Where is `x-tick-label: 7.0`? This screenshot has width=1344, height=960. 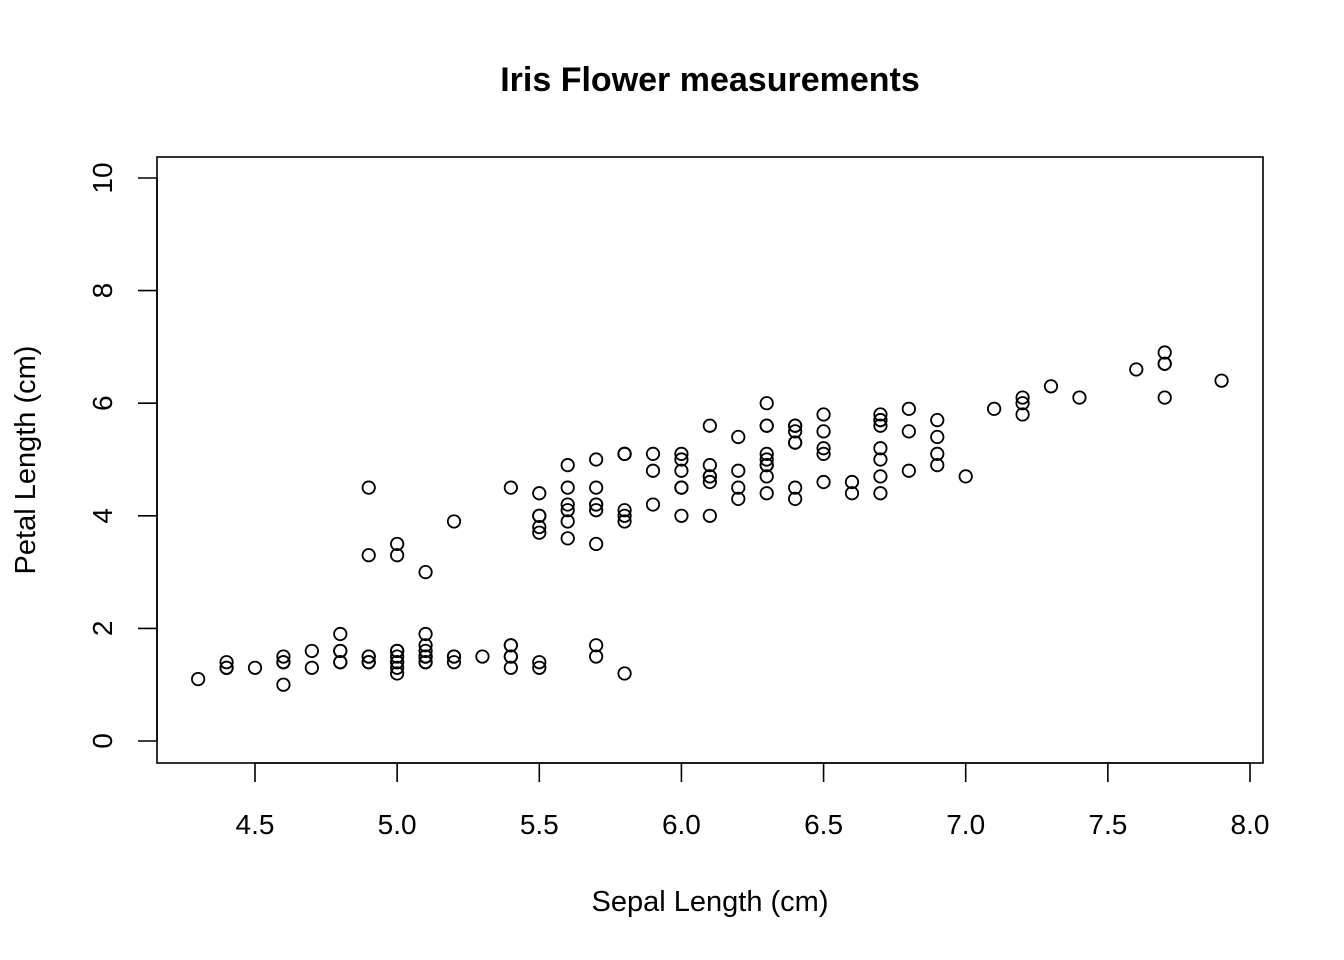 x-tick-label: 7.0 is located at coordinates (965, 824).